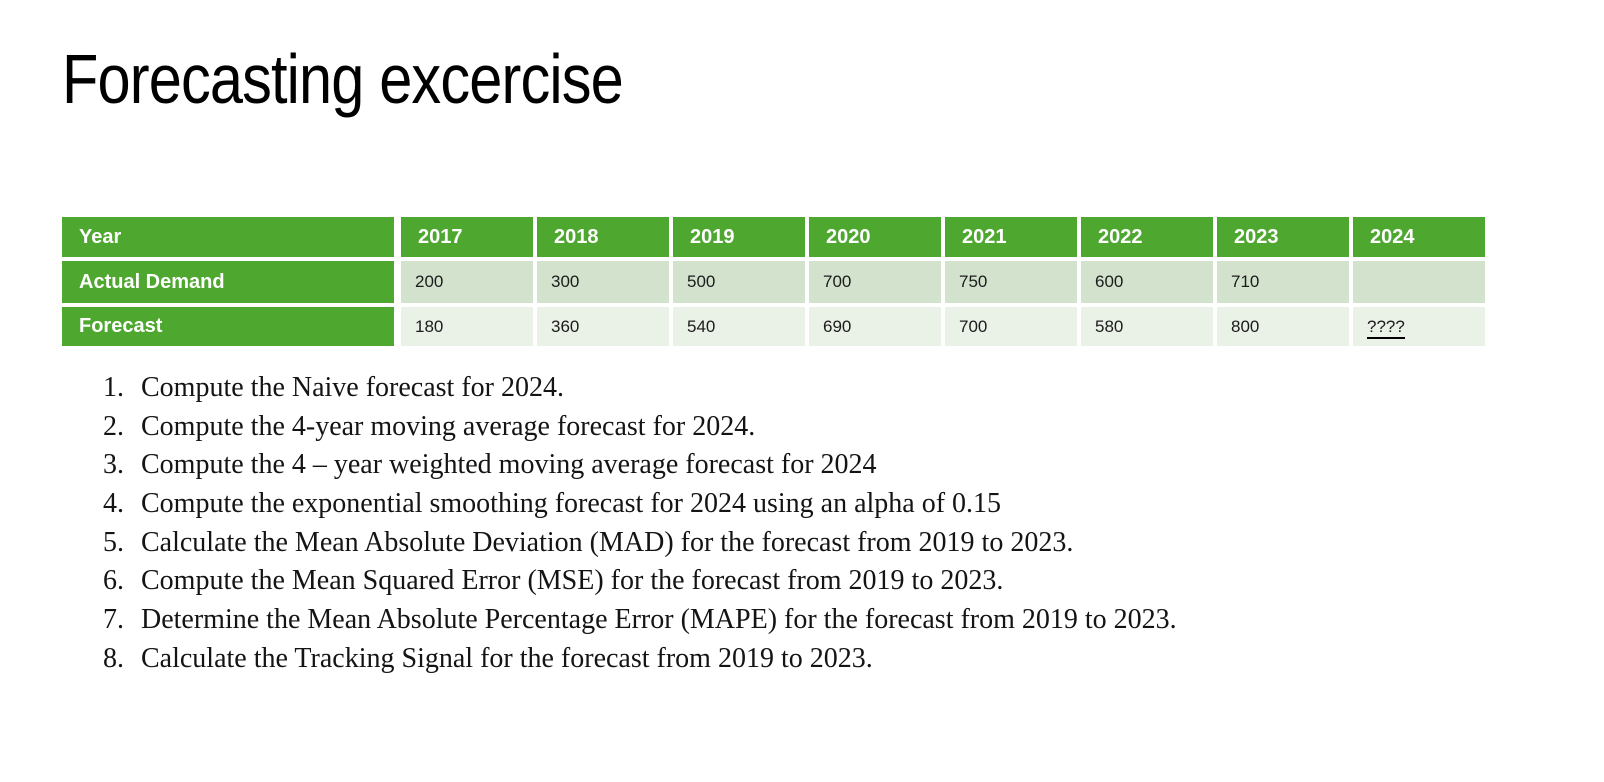  I want to click on question-8-number: 8., so click(113, 658).